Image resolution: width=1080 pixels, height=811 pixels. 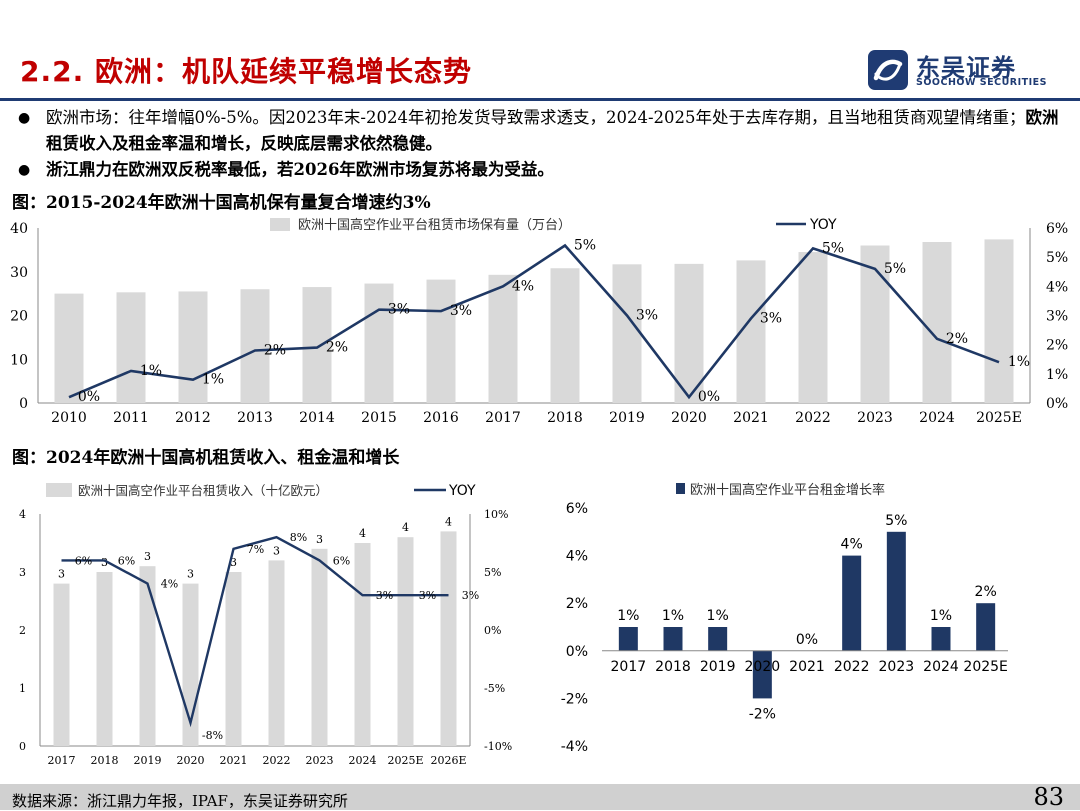 What do you see at coordinates (986, 592) in the screenshot?
I see `bar-data-label: 2%` at bounding box center [986, 592].